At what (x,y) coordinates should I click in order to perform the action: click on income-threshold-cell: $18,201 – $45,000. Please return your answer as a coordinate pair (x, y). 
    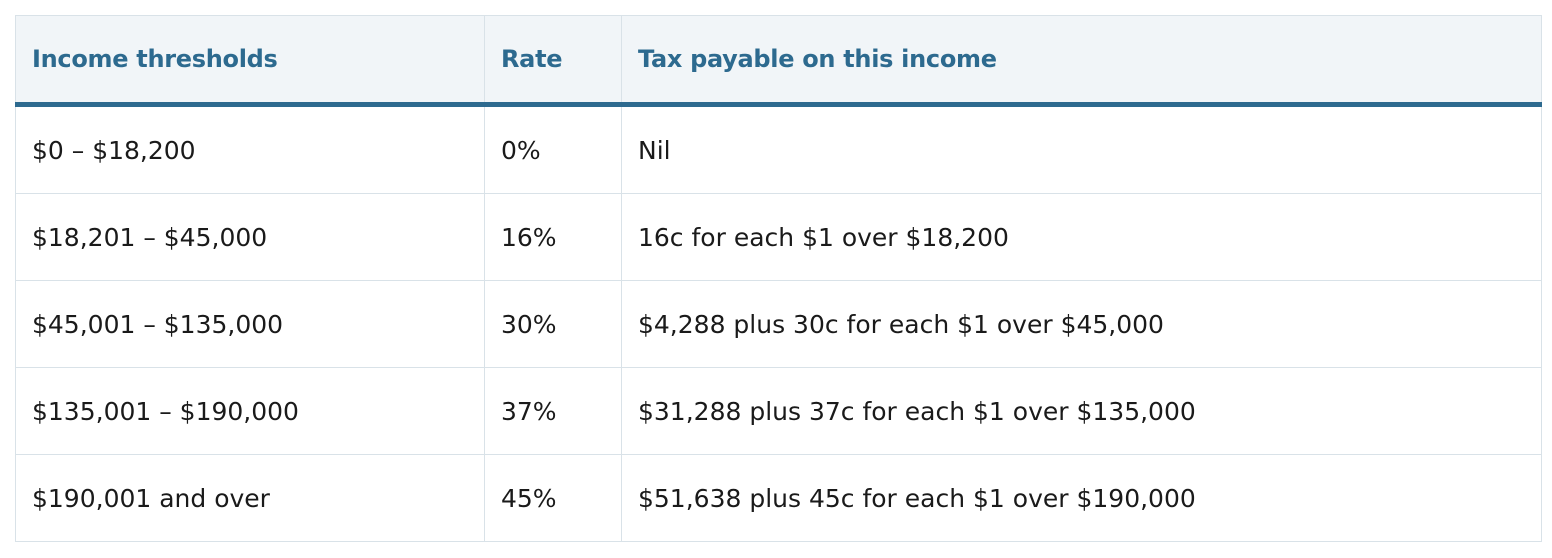
    Looking at the image, I should click on (250, 237).